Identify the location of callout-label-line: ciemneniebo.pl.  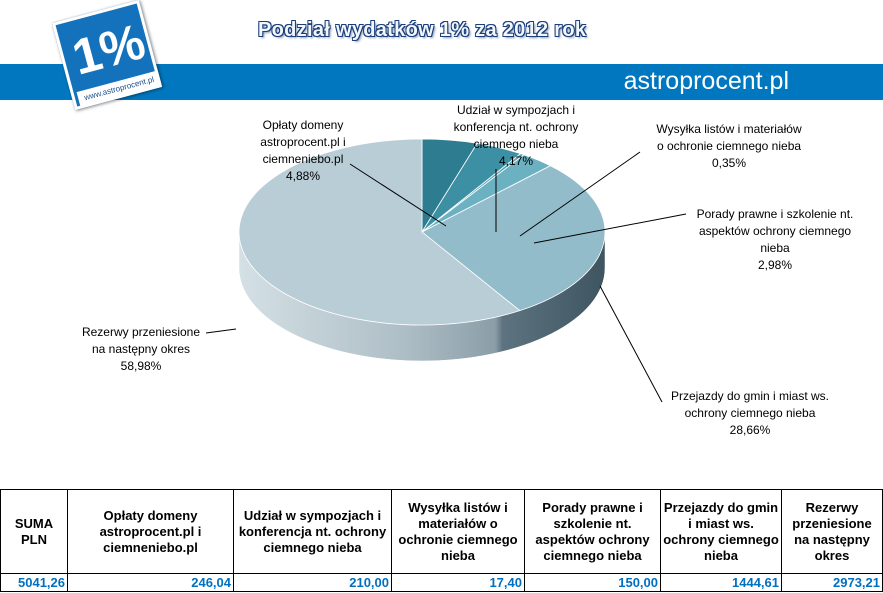
(303, 159).